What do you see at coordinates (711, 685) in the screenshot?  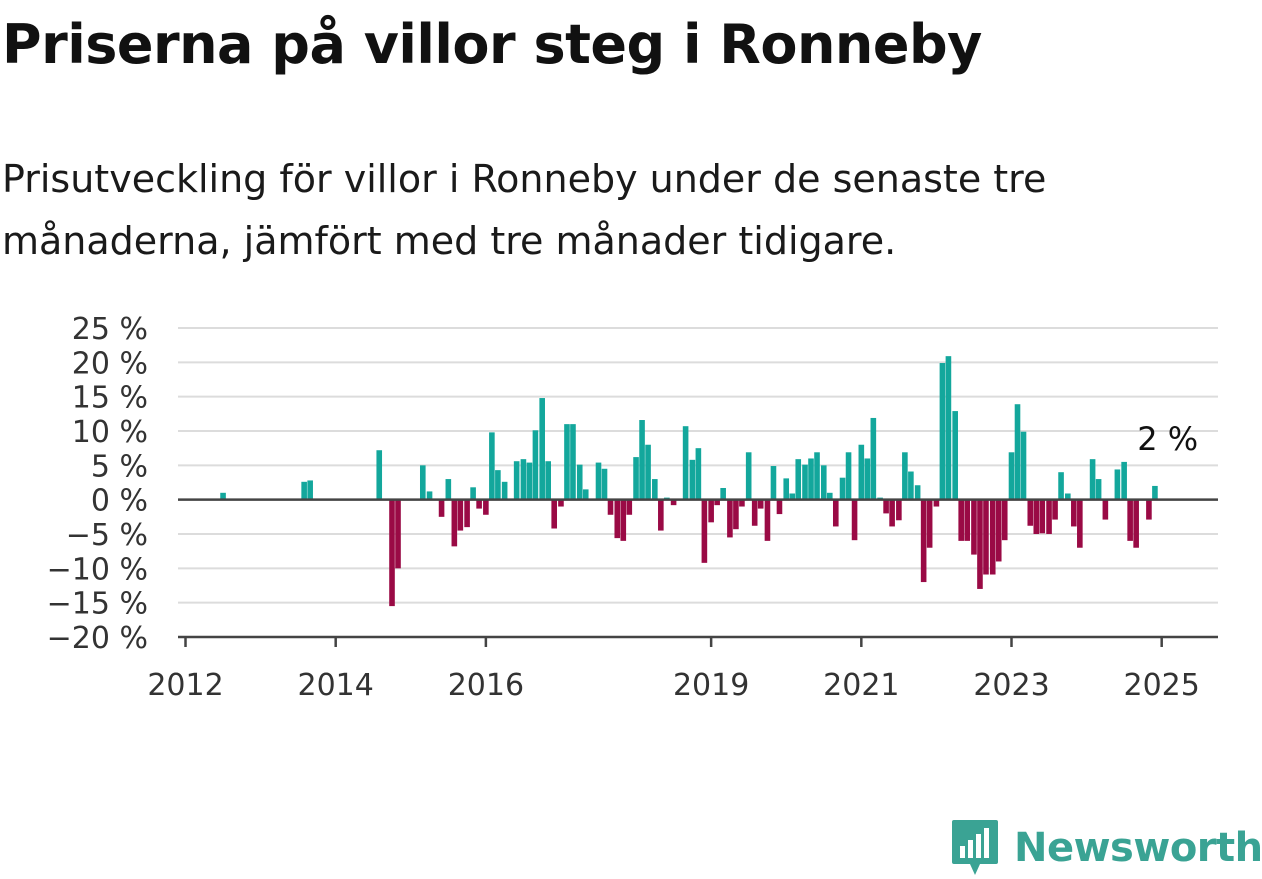 I see `x-tick-label: 2019` at bounding box center [711, 685].